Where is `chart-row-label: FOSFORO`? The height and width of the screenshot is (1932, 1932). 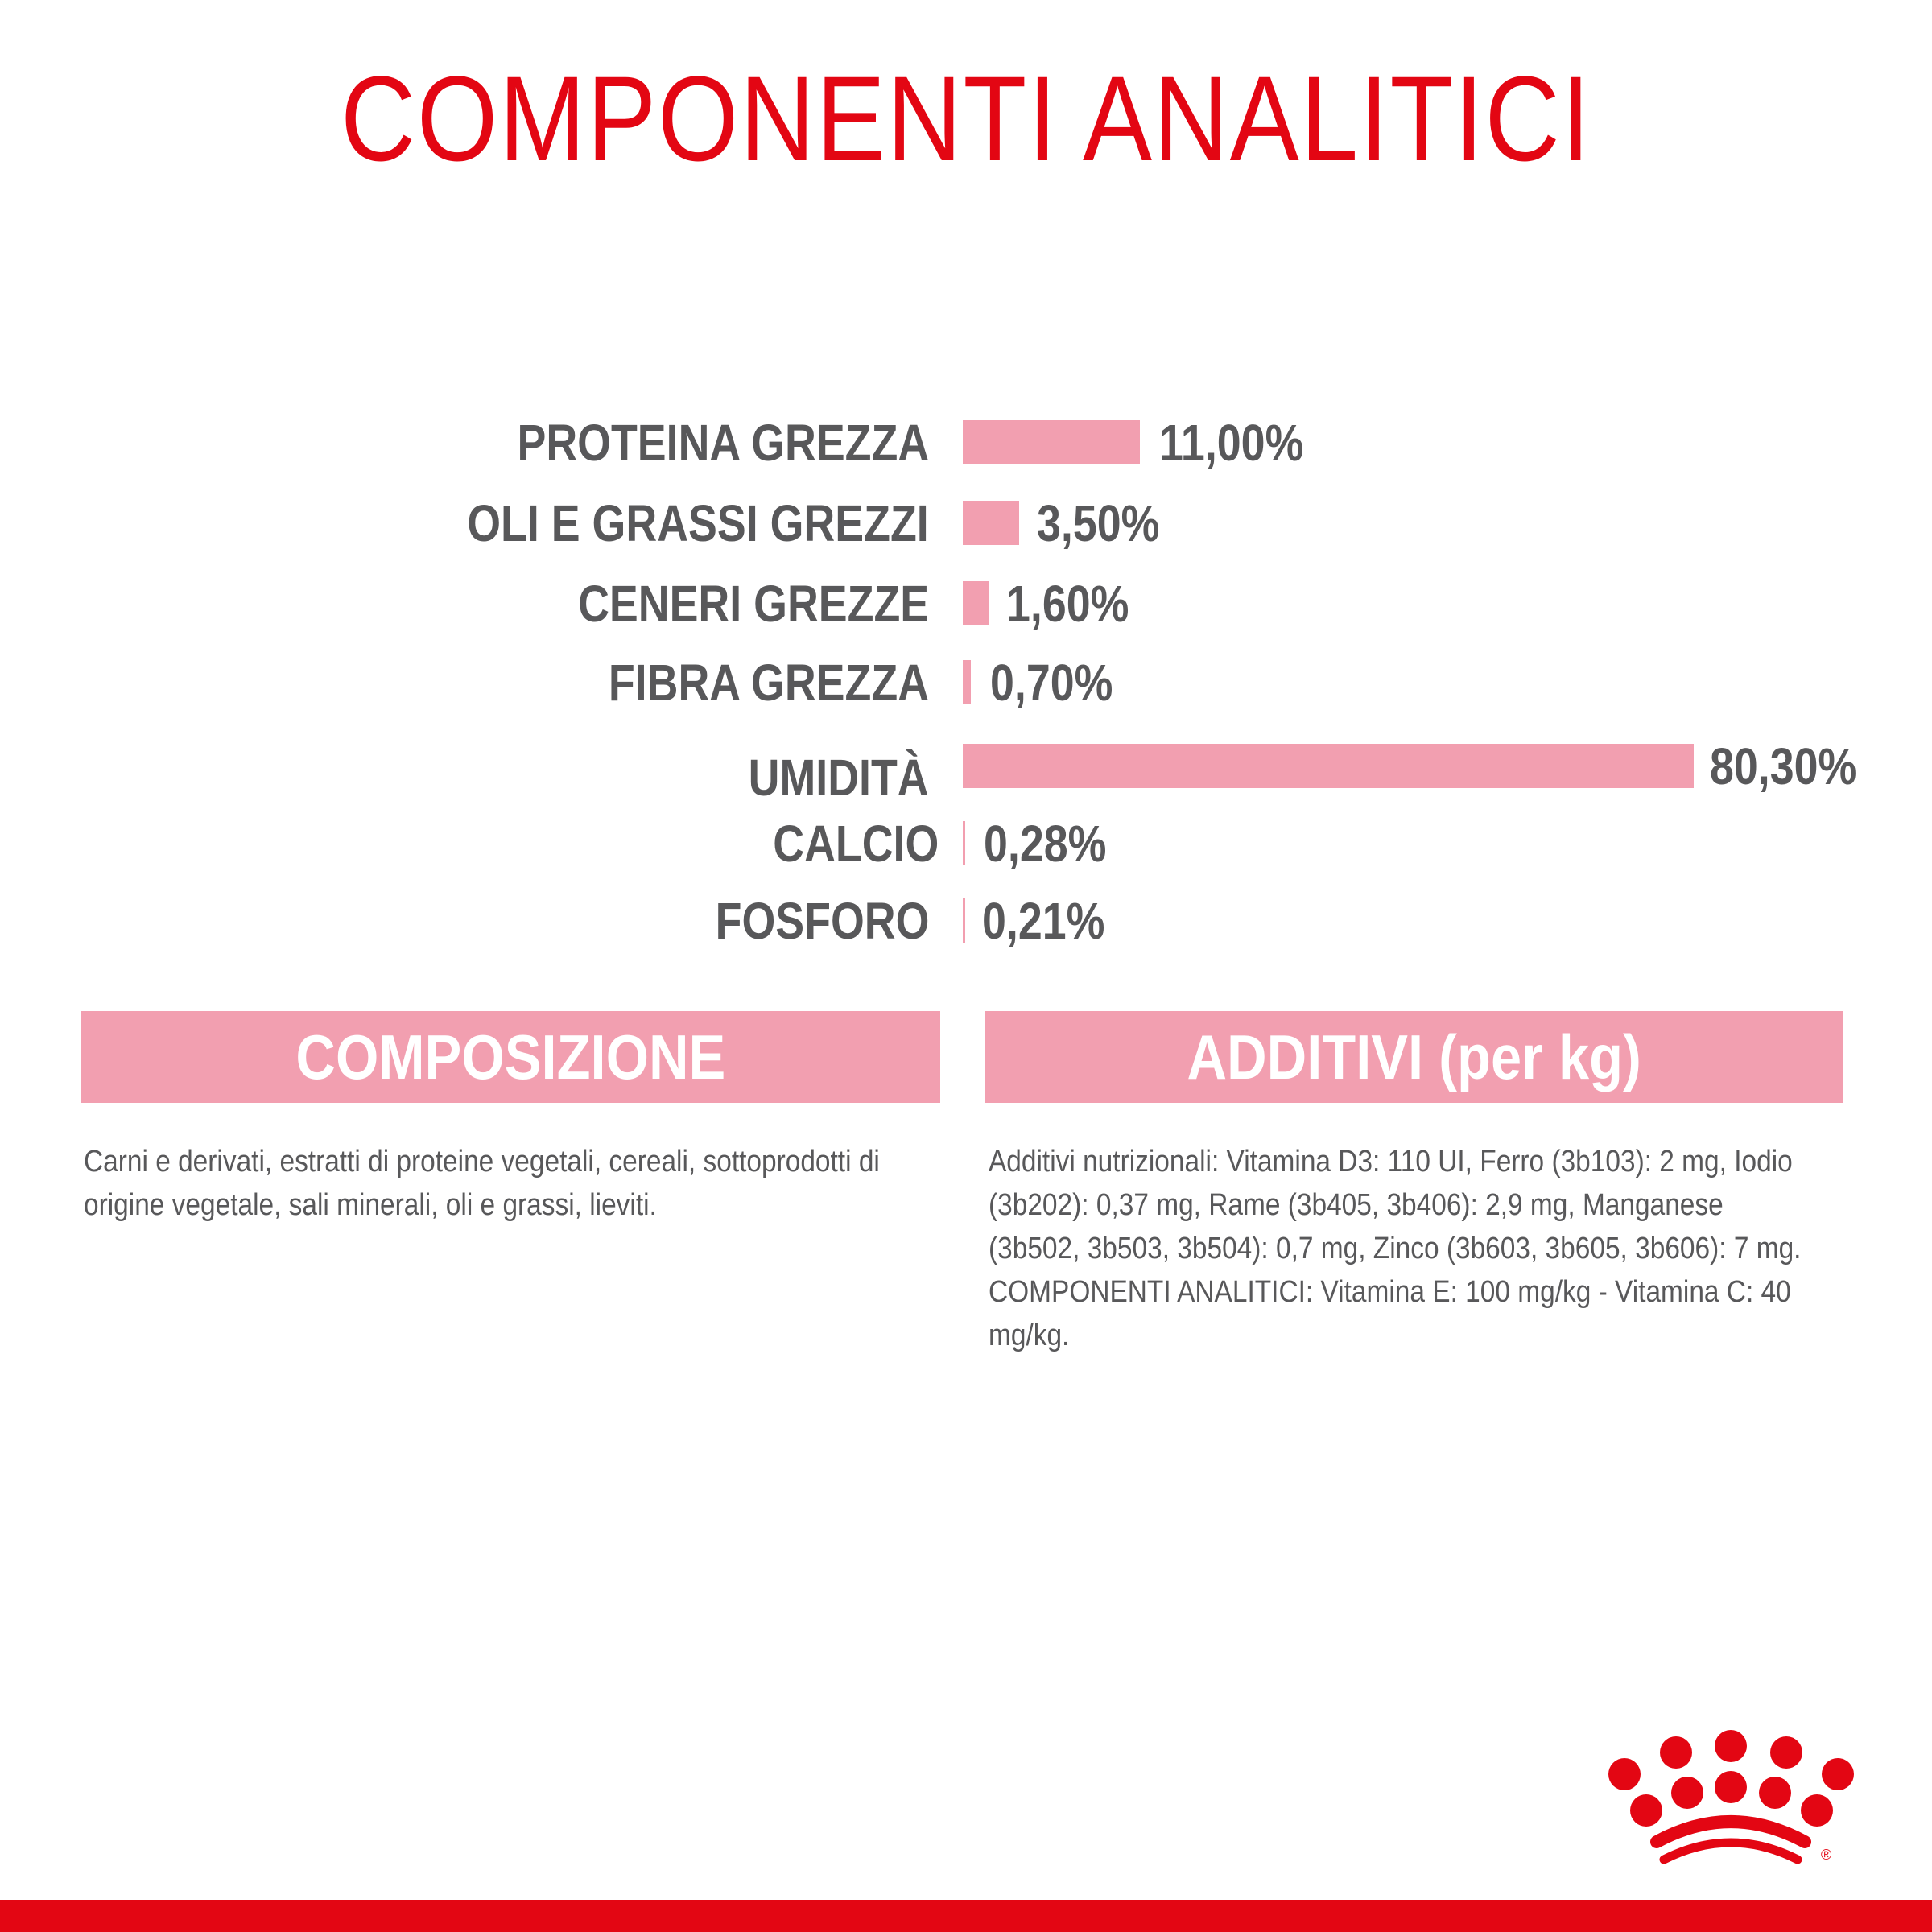 chart-row-label: FOSFORO is located at coordinates (822, 921).